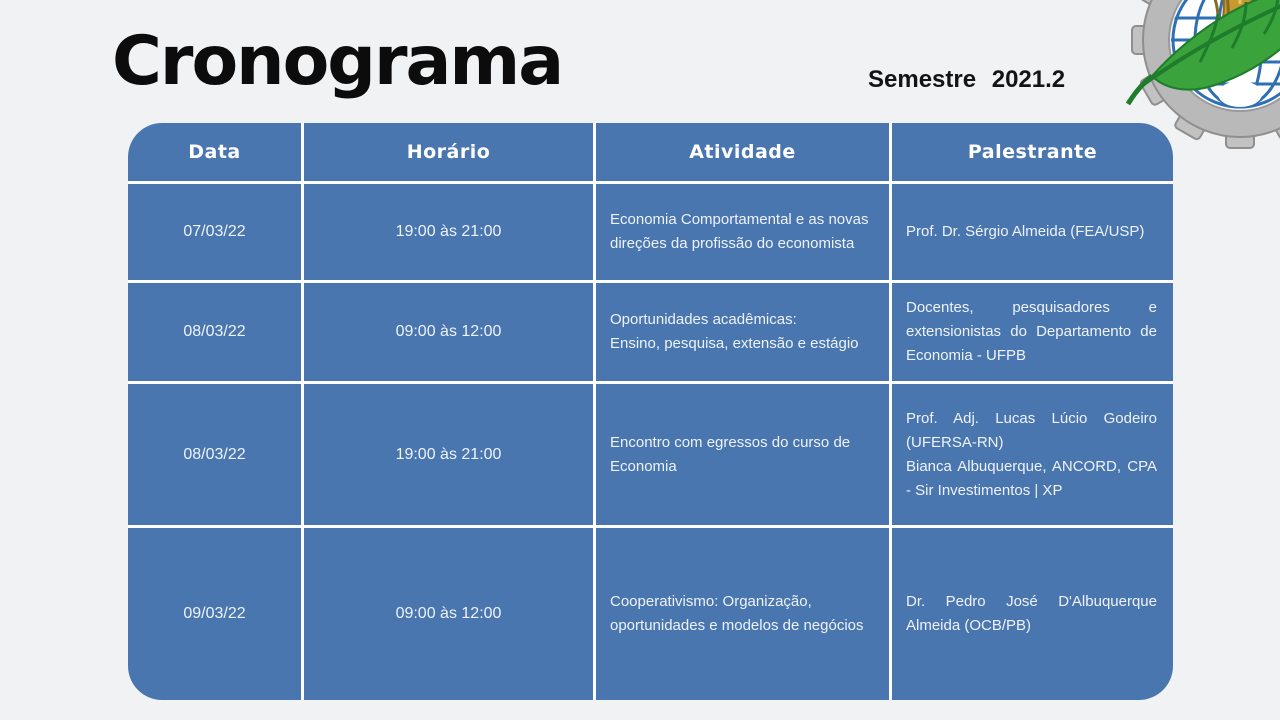 This screenshot has width=1280, height=720. I want to click on column-header-data: Data, so click(214, 152).